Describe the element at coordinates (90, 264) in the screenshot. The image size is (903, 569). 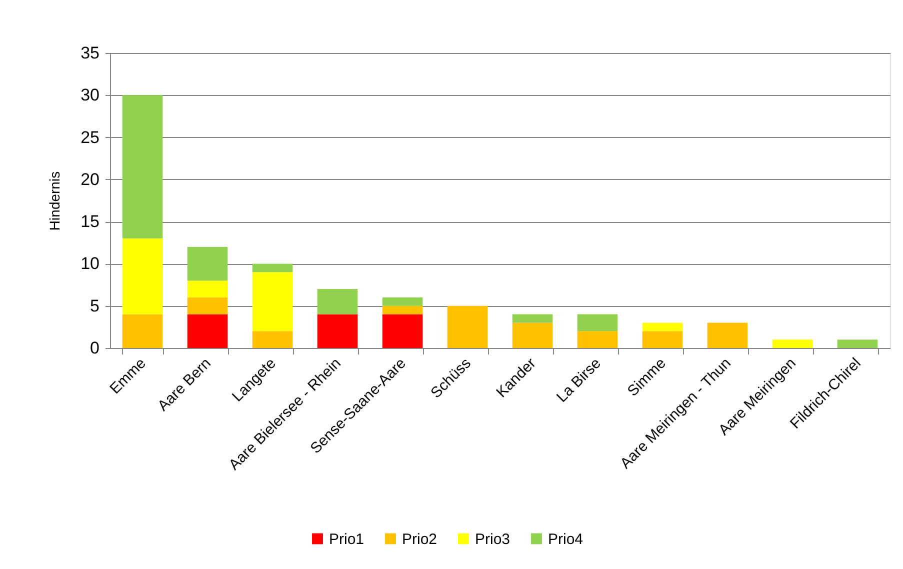
I see `y-tick-label: 10` at that location.